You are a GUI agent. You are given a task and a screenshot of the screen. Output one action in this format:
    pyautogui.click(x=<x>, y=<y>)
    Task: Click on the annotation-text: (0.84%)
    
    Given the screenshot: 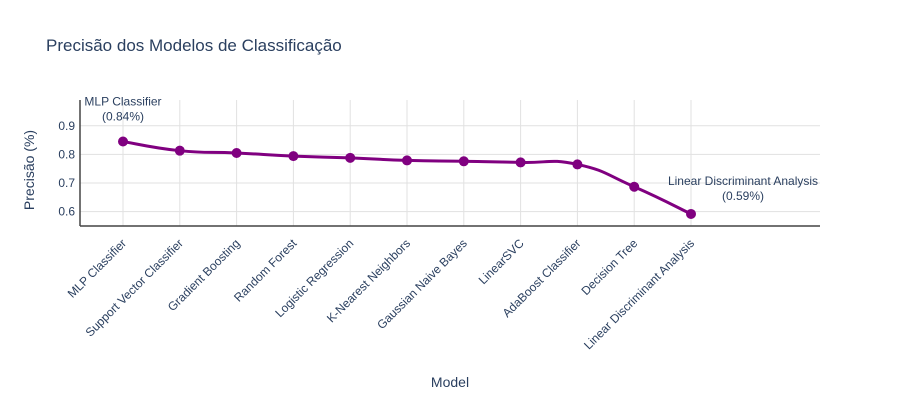 What is the action you would take?
    pyautogui.click(x=123, y=117)
    